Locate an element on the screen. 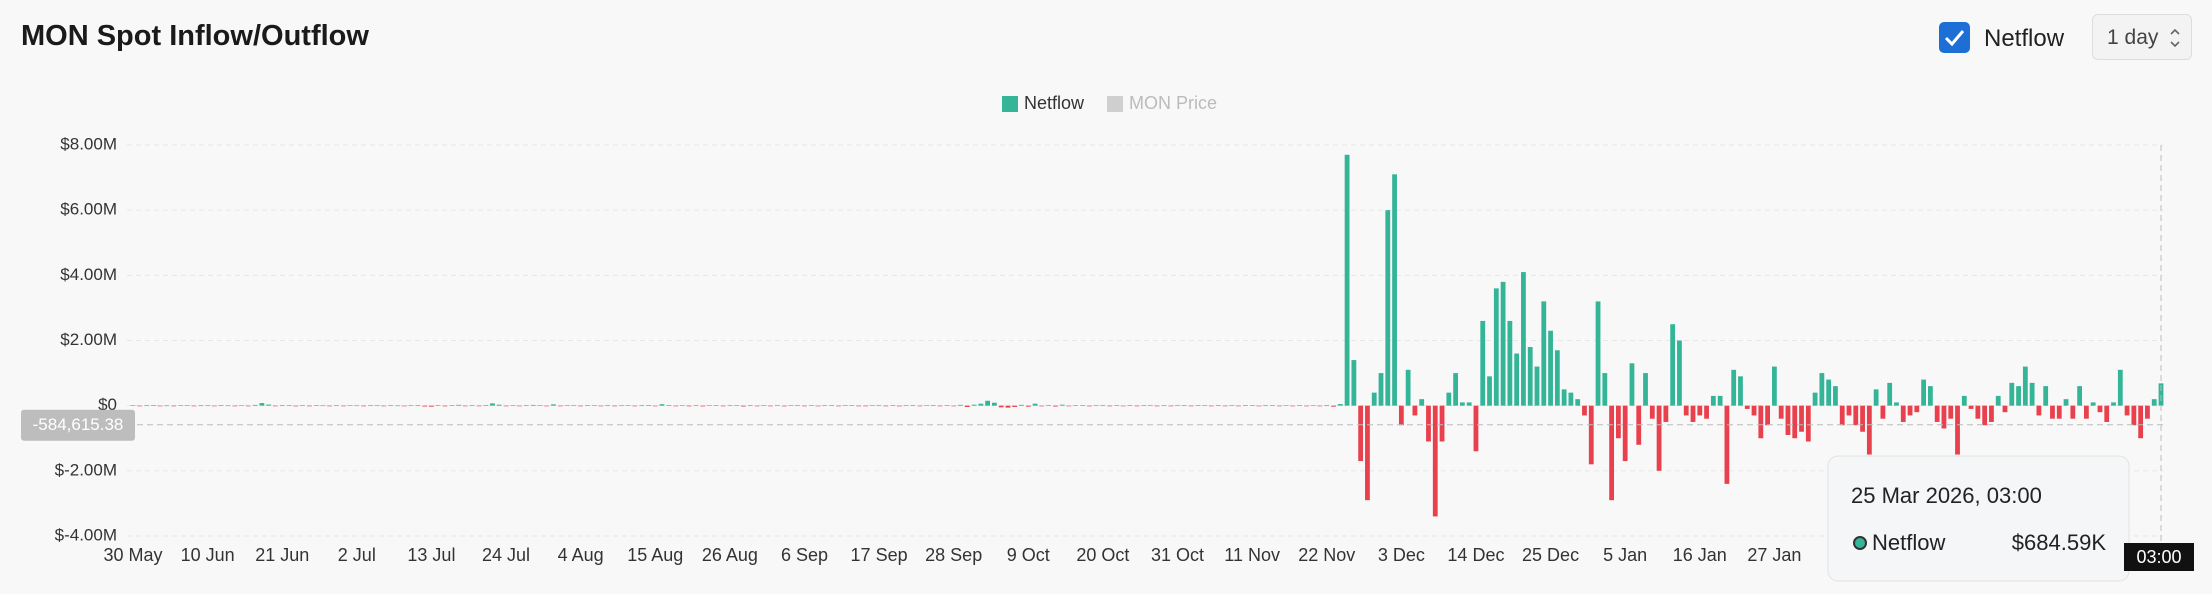 The width and height of the screenshot is (2212, 594). interval-select: 1 day is located at coordinates (2142, 37).